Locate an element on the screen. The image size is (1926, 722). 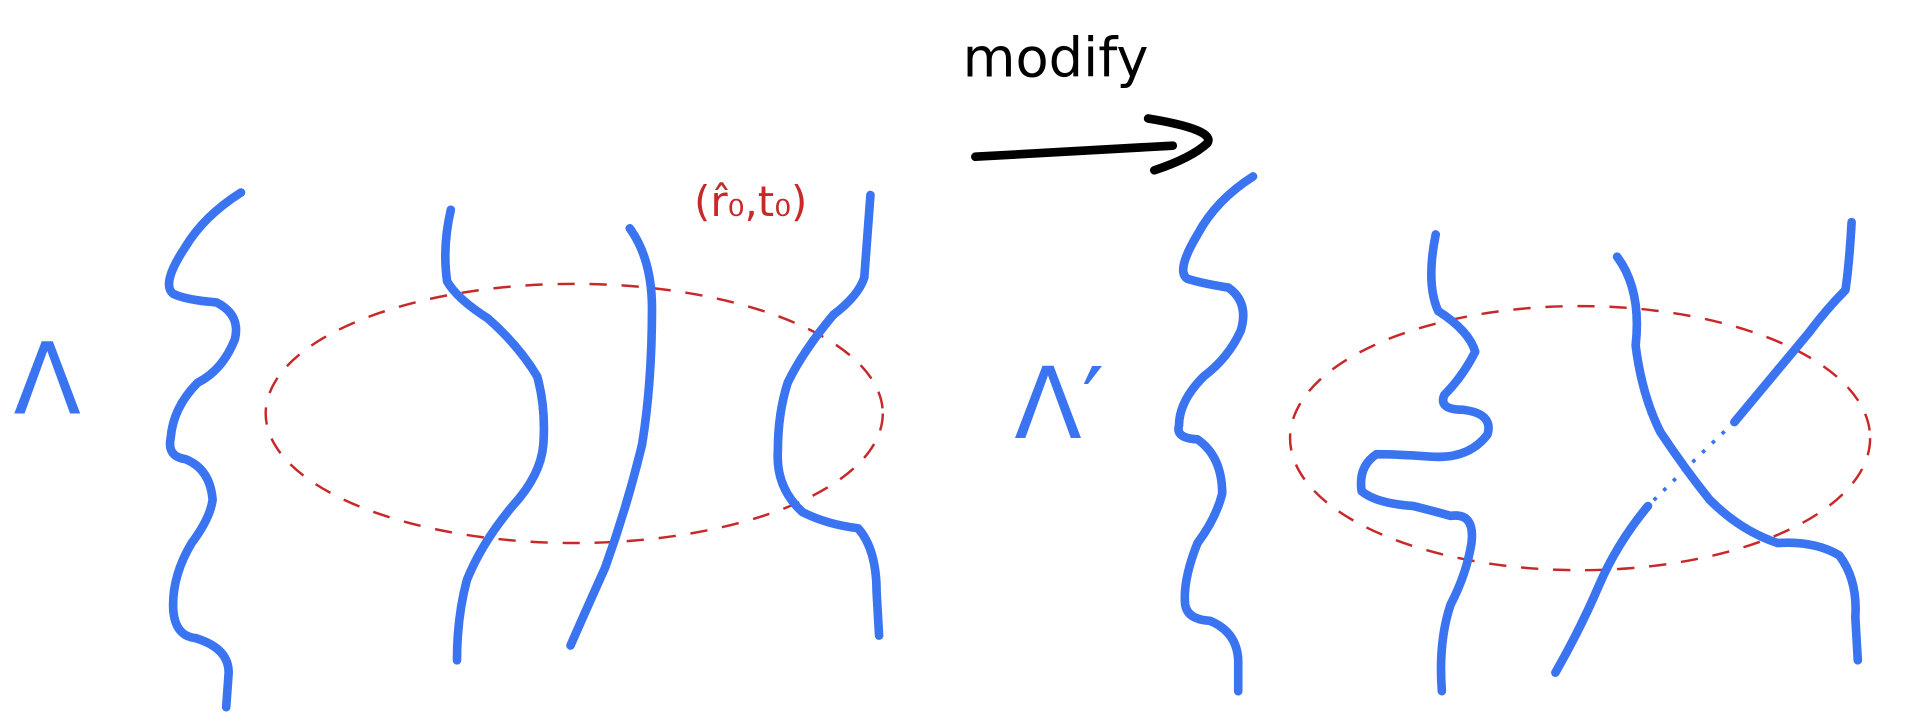
lambda-prime-label: Λ′ is located at coordinates (1059, 404).